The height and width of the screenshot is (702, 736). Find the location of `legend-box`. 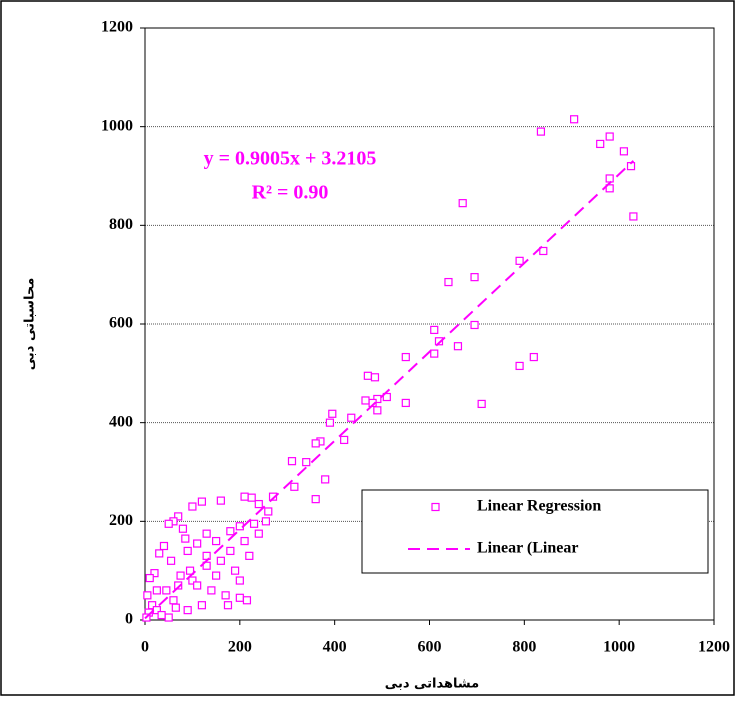

legend-box is located at coordinates (535, 531).